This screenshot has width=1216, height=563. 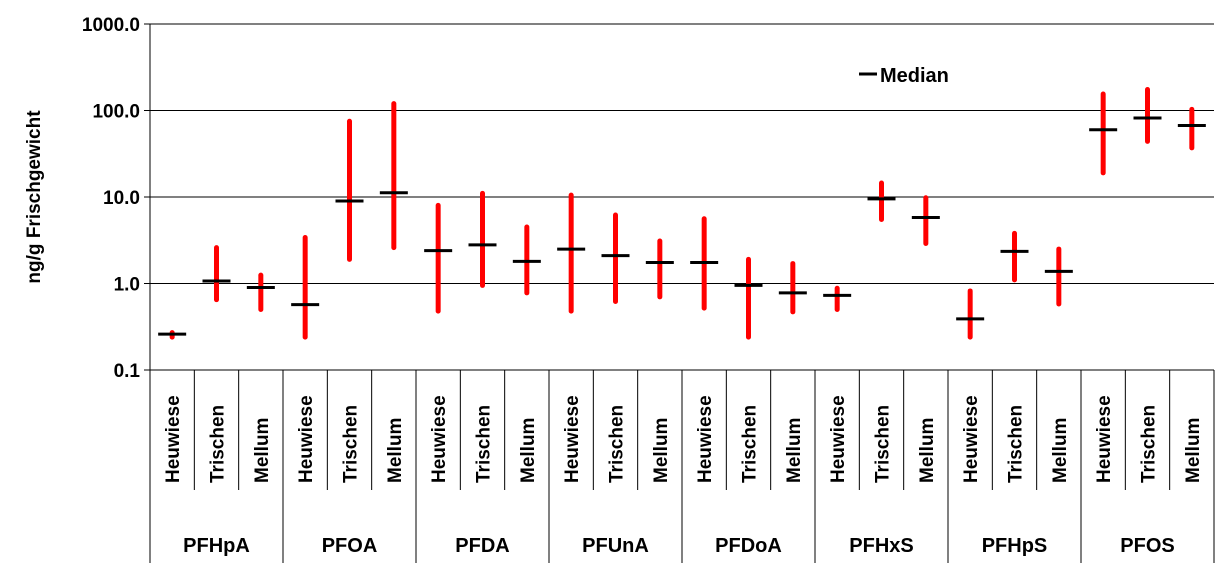 I want to click on y-tick-label: 100.0, so click(x=116, y=112).